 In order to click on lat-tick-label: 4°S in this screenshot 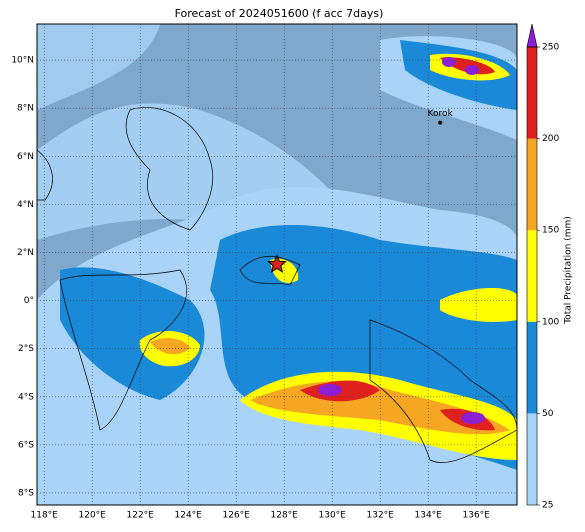, I will do `click(26, 397)`.